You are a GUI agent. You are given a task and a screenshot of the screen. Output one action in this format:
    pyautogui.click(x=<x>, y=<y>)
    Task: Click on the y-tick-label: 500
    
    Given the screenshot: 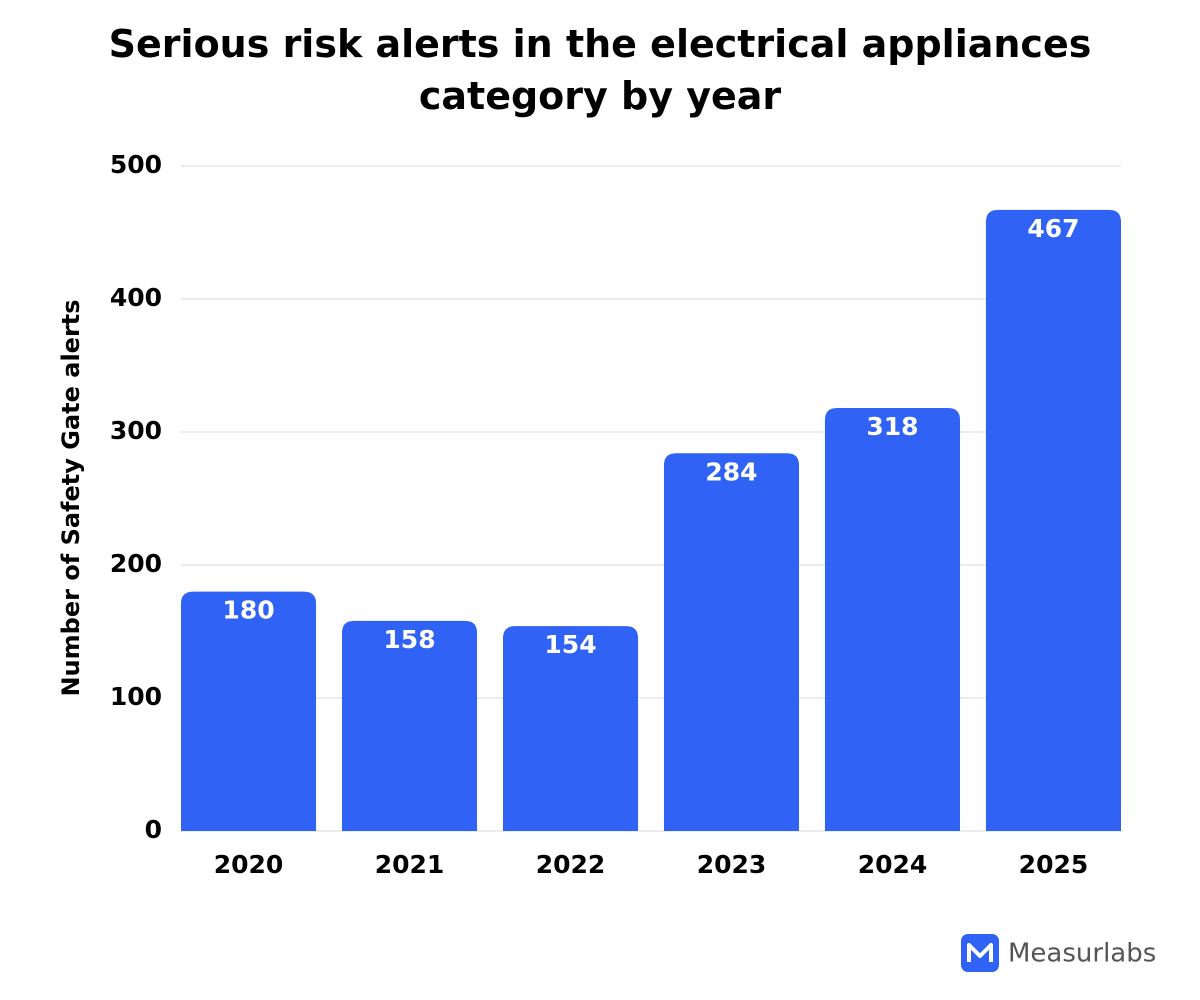 What is the action you would take?
    pyautogui.click(x=136, y=164)
    